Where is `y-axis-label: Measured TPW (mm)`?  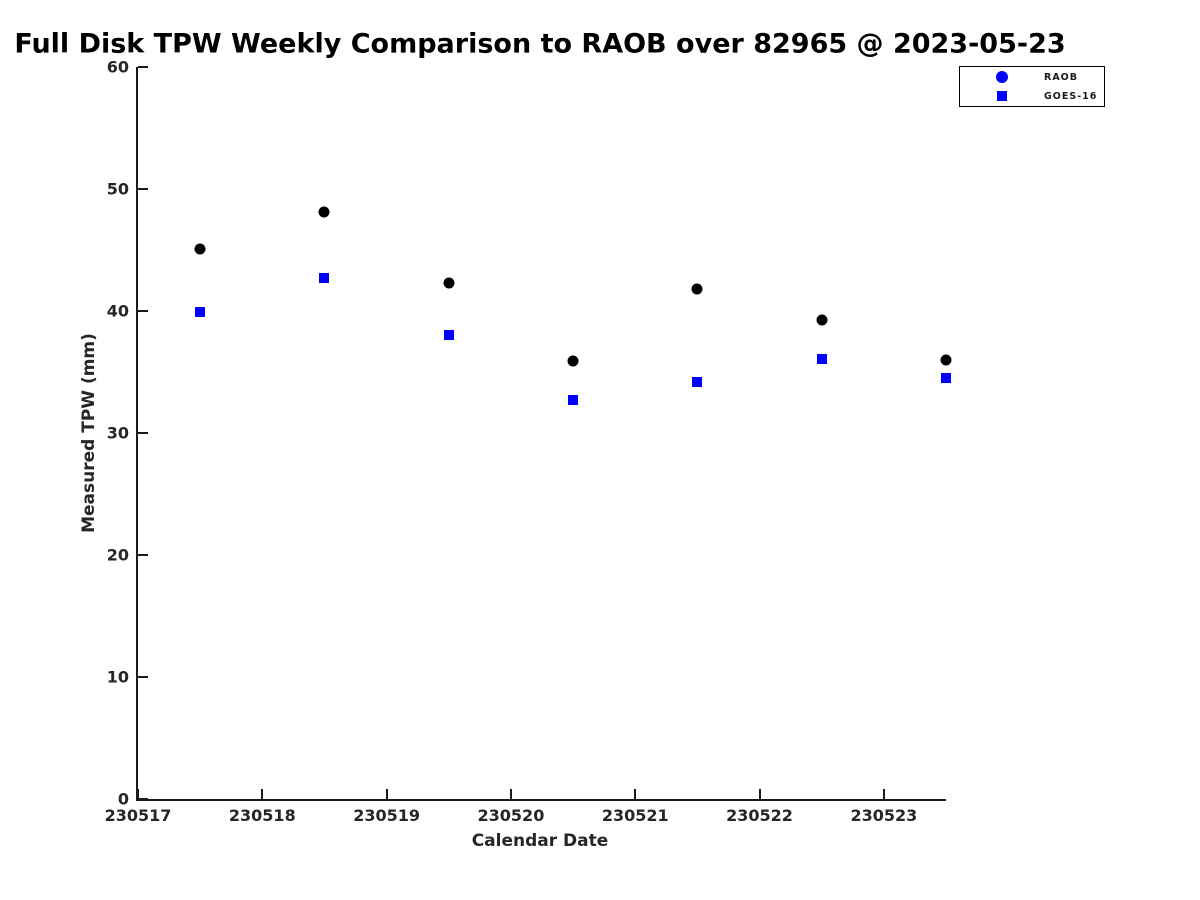 y-axis-label: Measured TPW (mm) is located at coordinates (89, 433).